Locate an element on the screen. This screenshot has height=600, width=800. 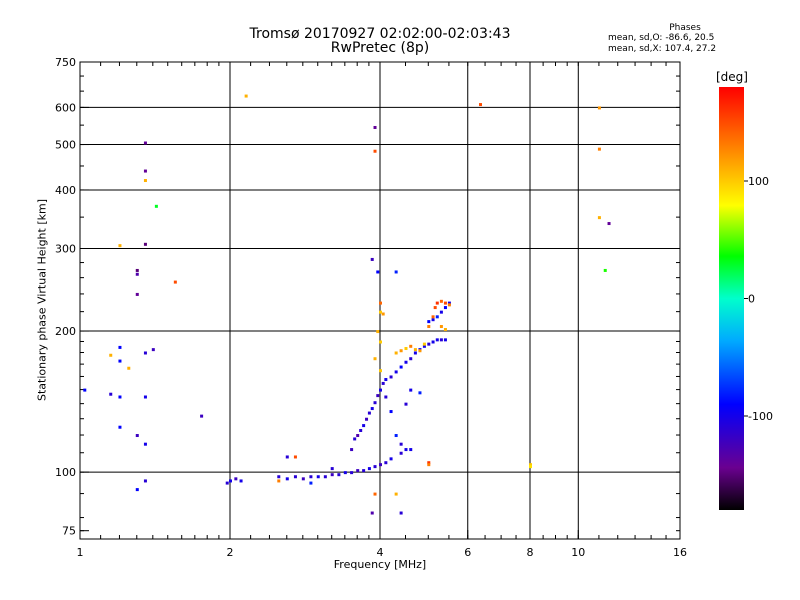
y-tick-label: 400 is located at coordinates (65, 190).